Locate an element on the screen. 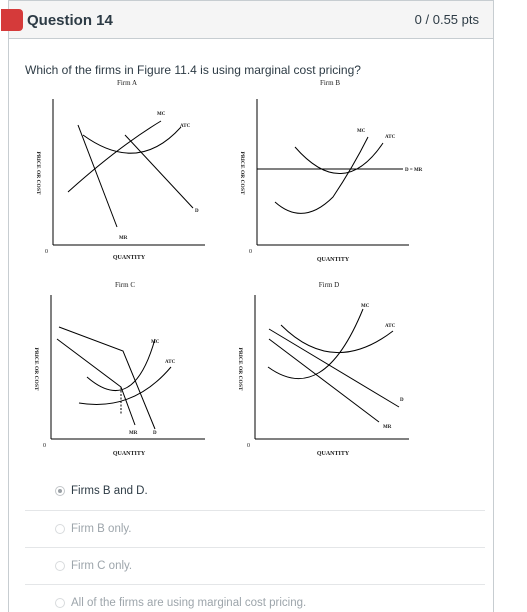  d-curve-firm-c is located at coordinates (107, 378).